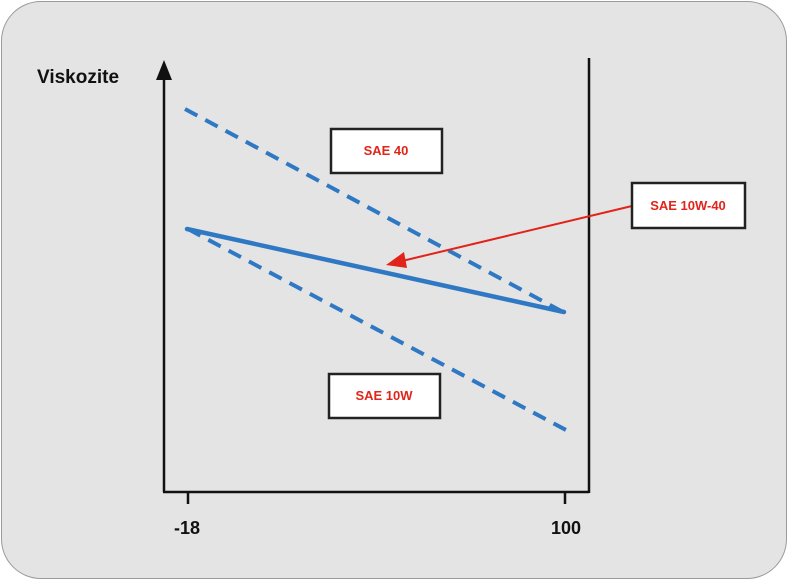  Describe the element at coordinates (78, 77) in the screenshot. I see `y-axis-label: Viskozite` at that location.